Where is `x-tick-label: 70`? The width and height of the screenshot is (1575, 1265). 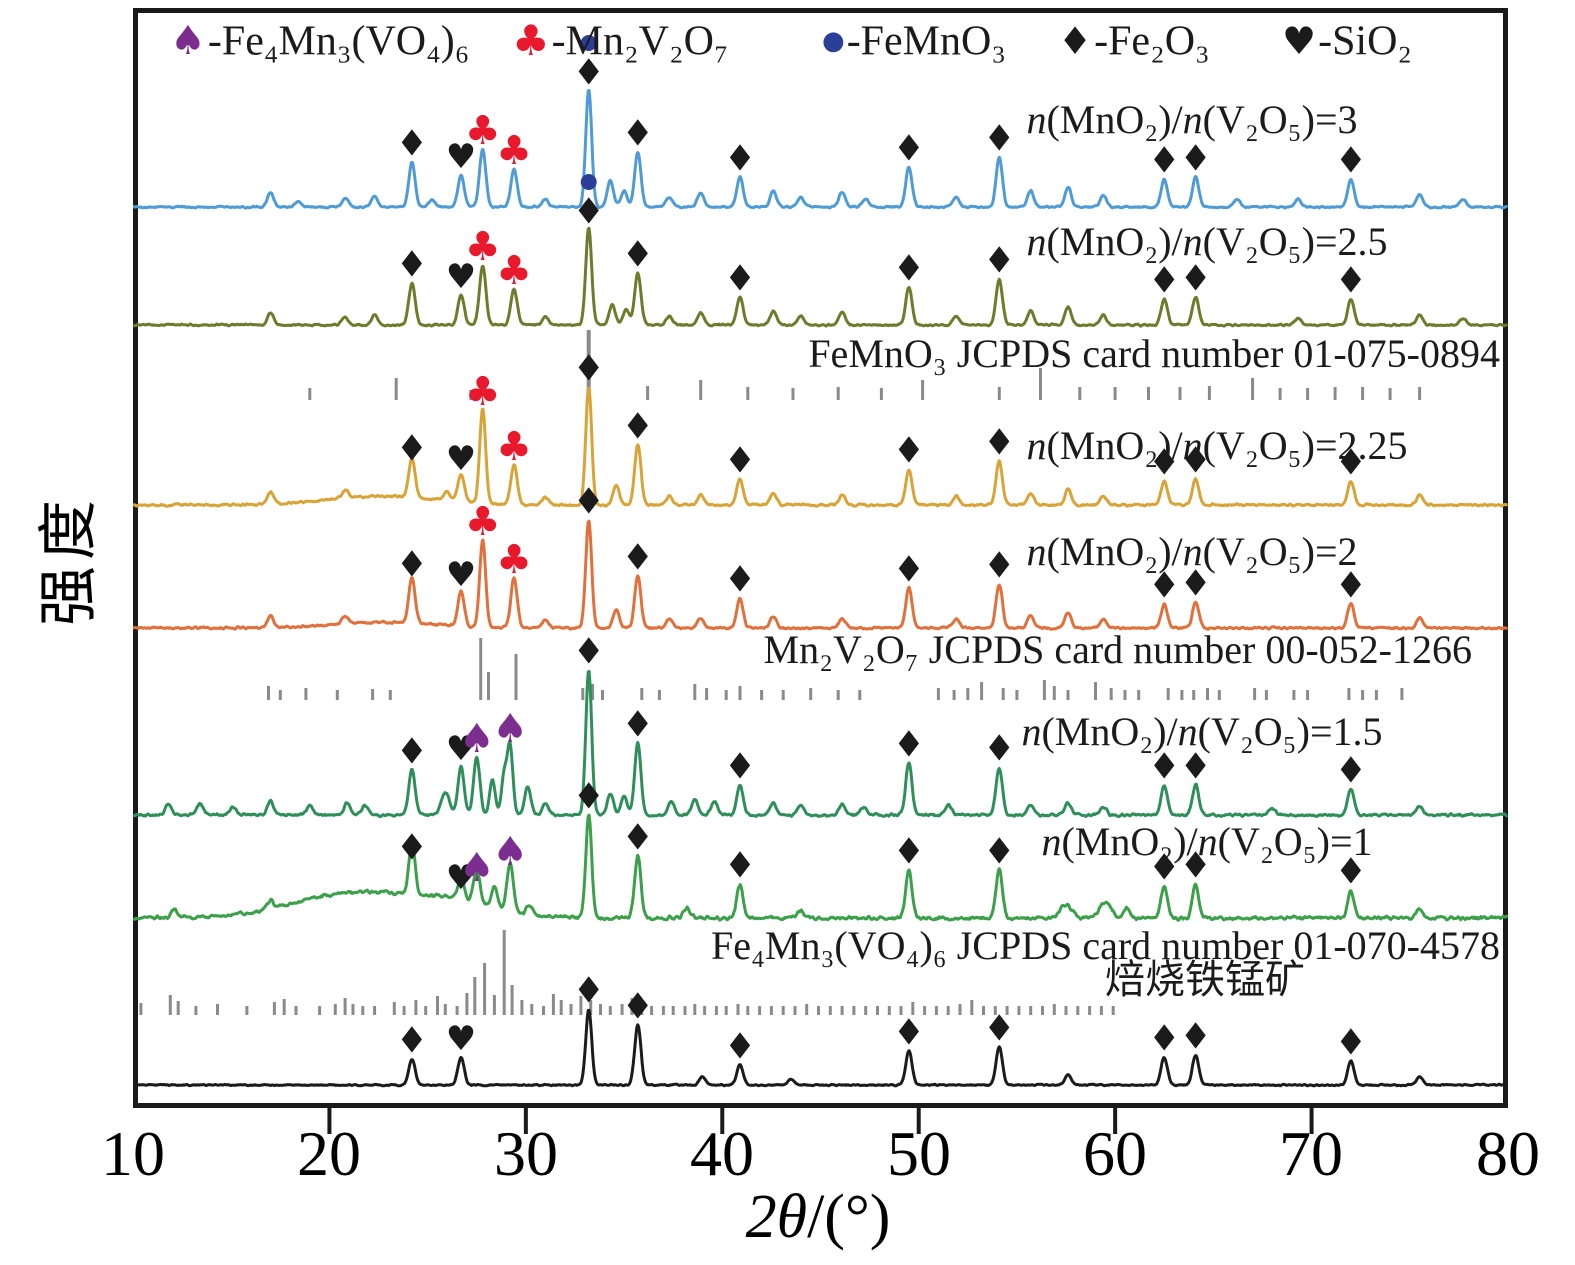
x-tick-label: 70 is located at coordinates (1311, 1153).